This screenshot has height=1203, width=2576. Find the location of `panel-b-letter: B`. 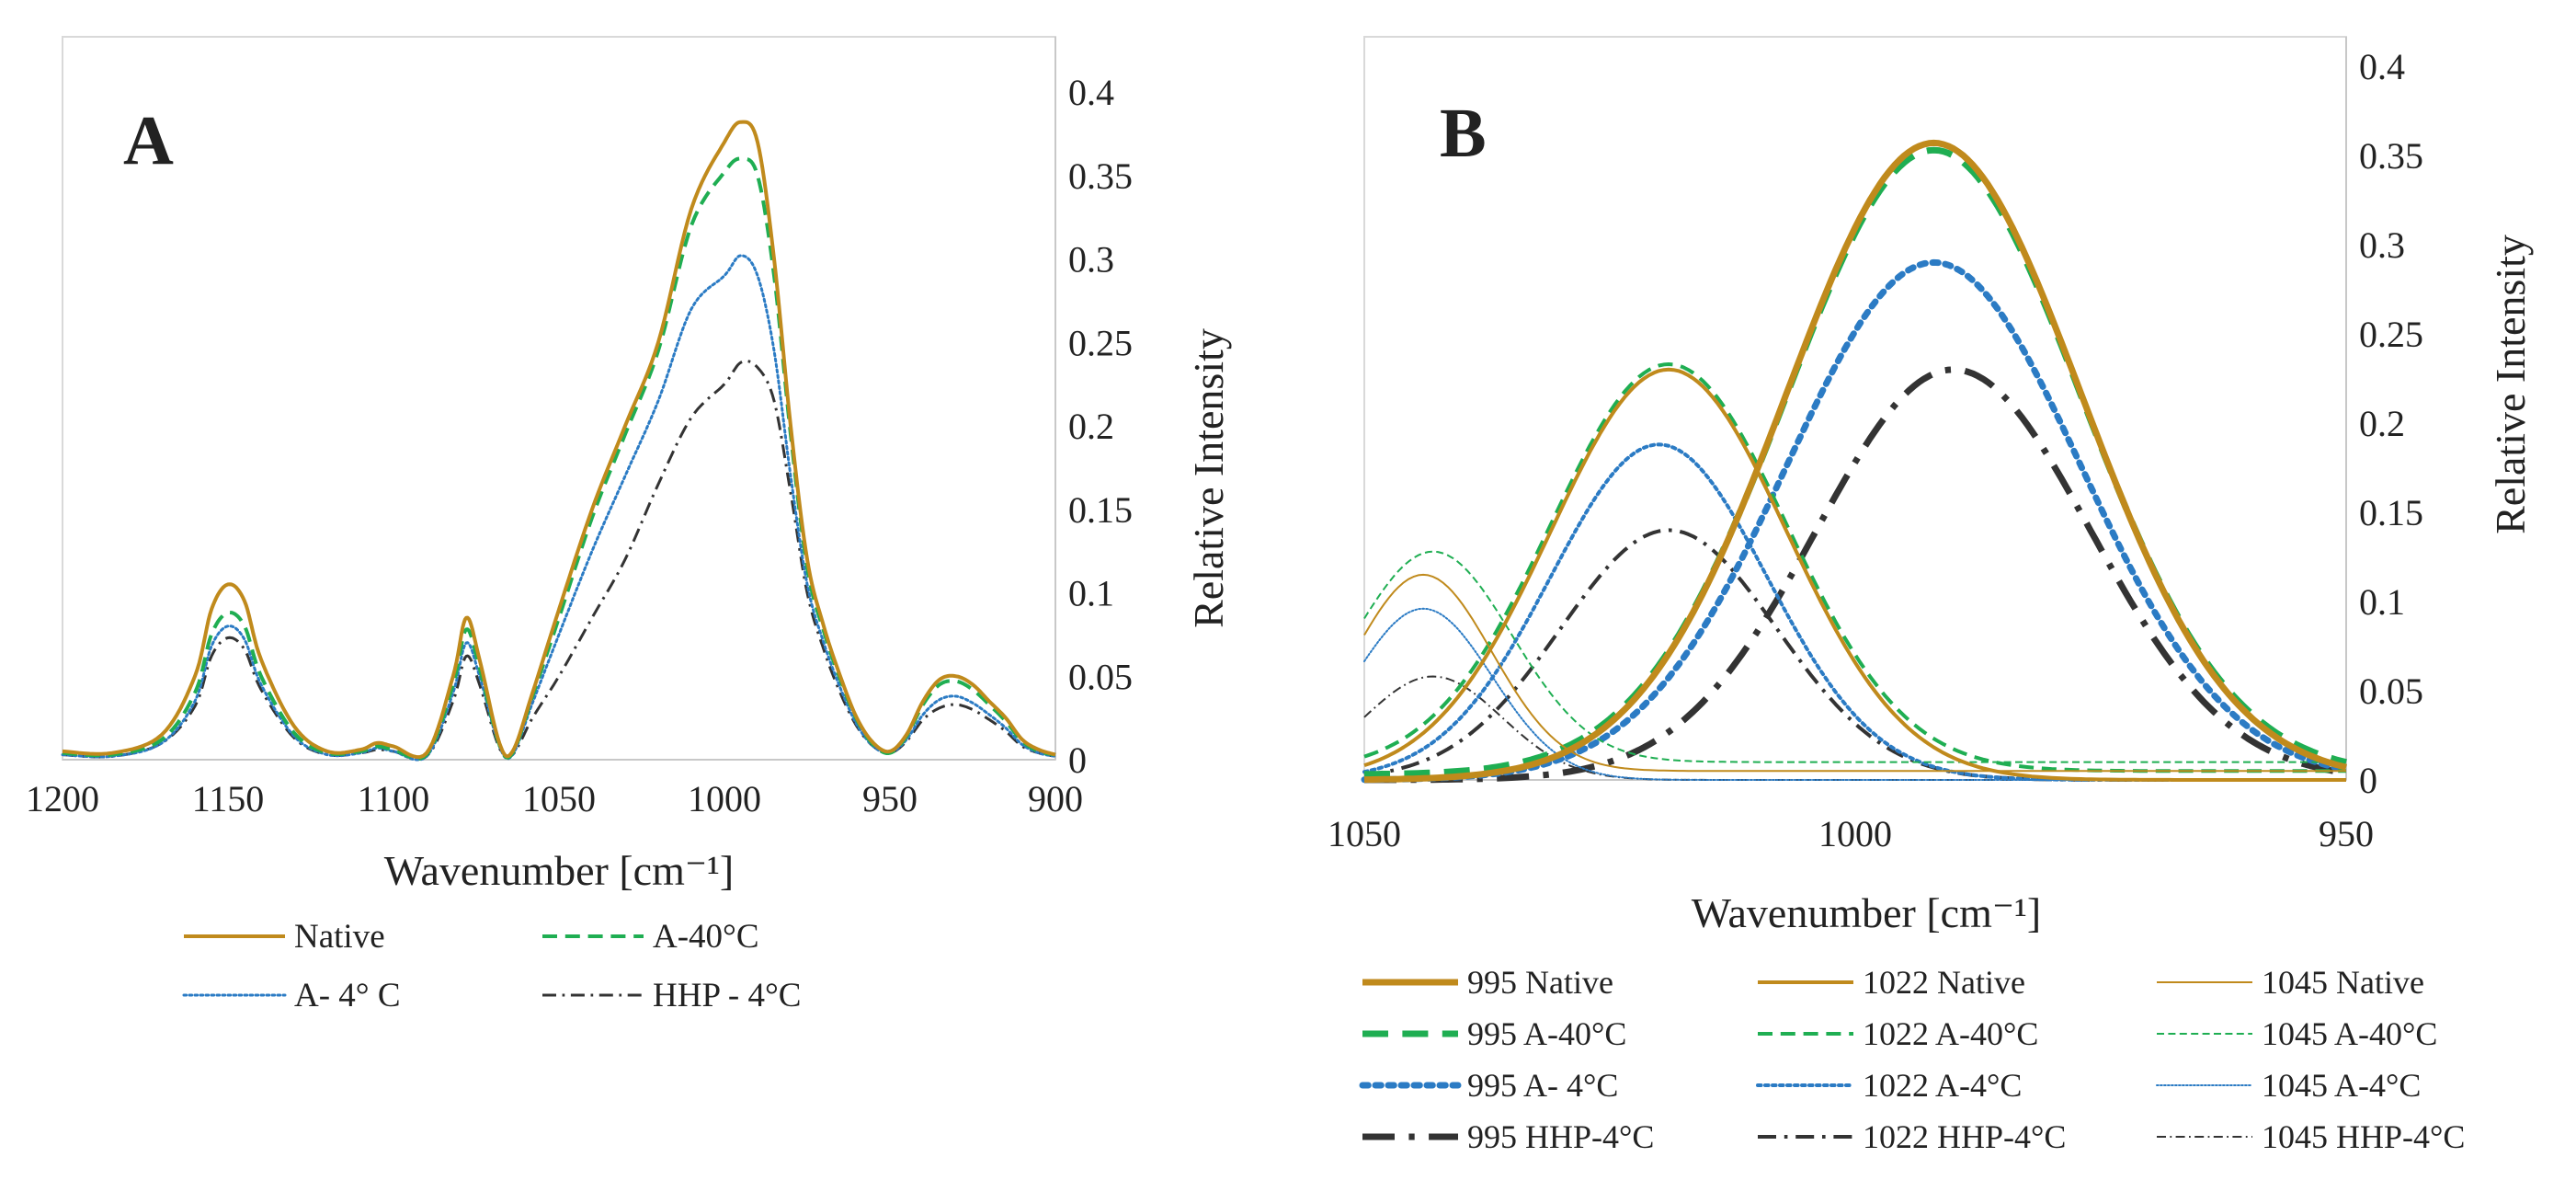

panel-b-letter: B is located at coordinates (1463, 133).